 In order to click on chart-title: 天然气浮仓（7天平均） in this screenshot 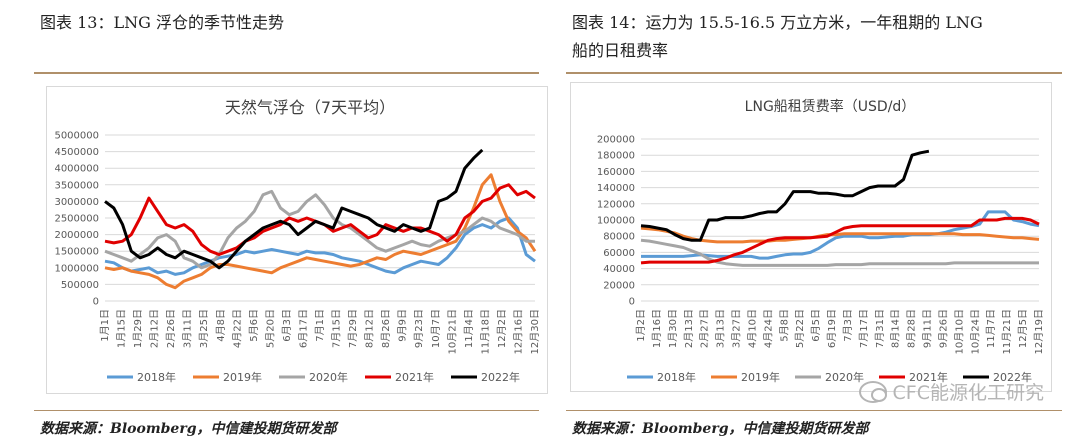, I will do `click(310, 107)`.